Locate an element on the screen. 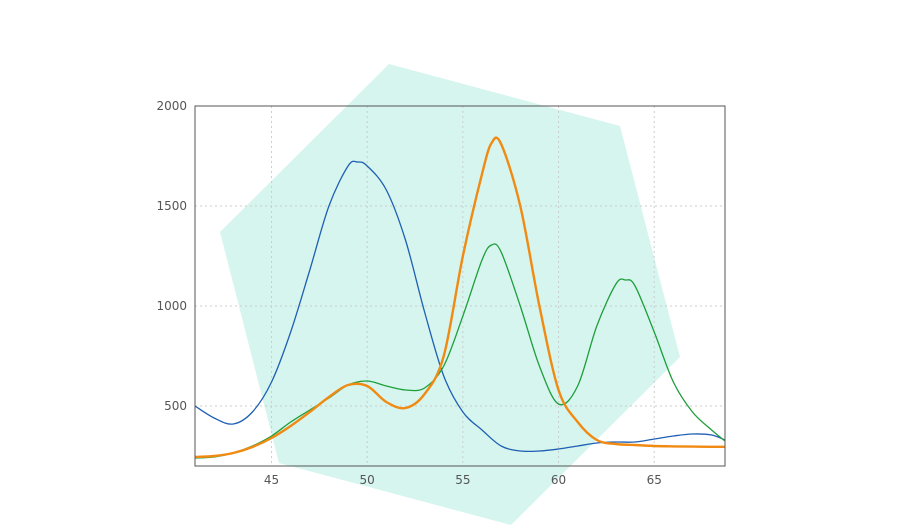 Image resolution: width=900 pixels, height=531 pixels. y-axis-ticks: 500 1000 1500 2000 is located at coordinates (171, 256).